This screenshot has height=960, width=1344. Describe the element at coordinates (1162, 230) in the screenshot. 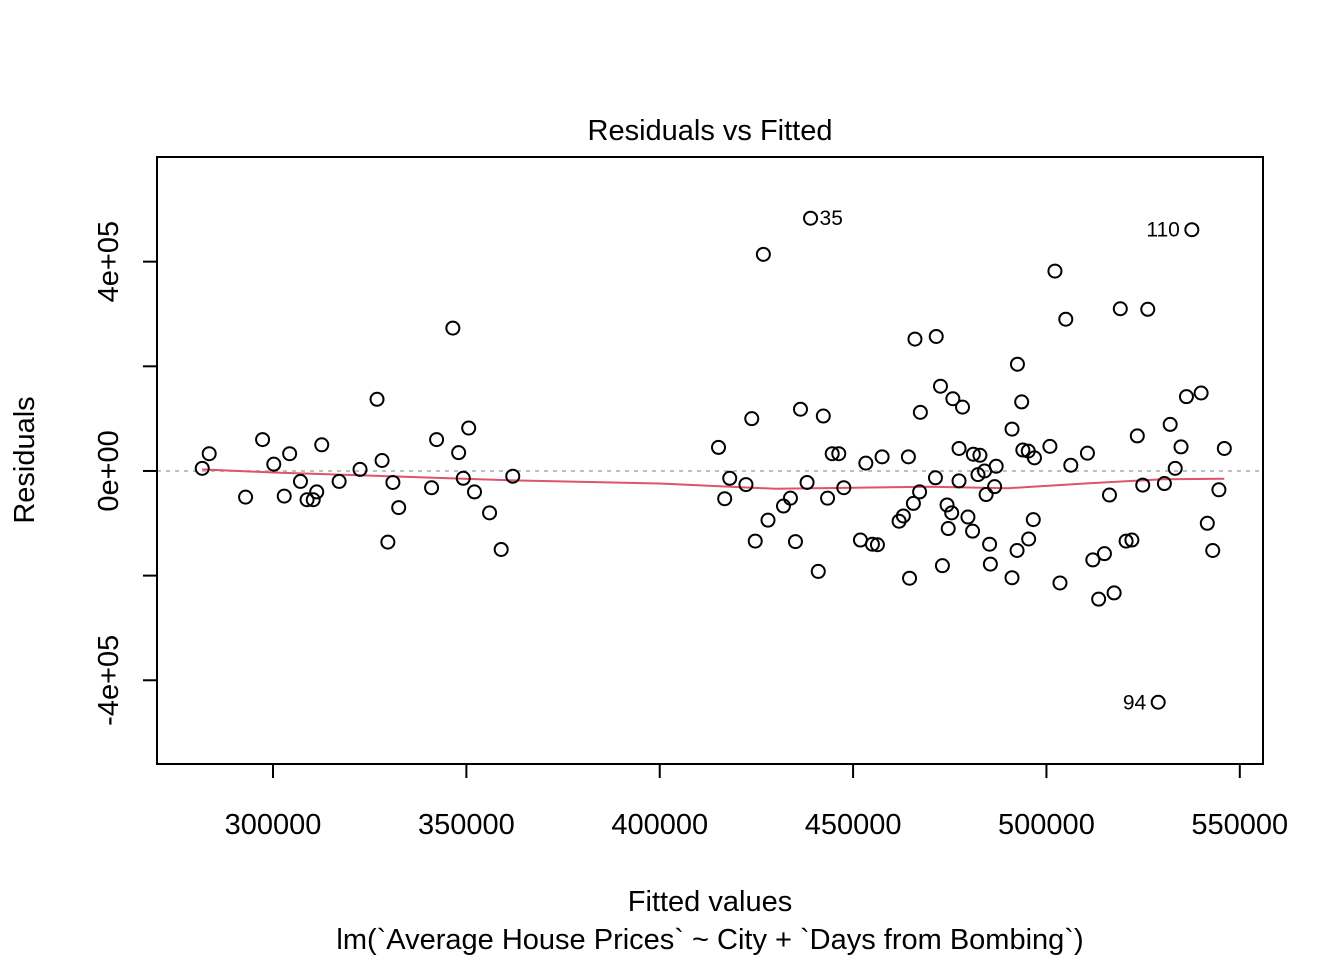

I see `outlier-label: 110` at that location.